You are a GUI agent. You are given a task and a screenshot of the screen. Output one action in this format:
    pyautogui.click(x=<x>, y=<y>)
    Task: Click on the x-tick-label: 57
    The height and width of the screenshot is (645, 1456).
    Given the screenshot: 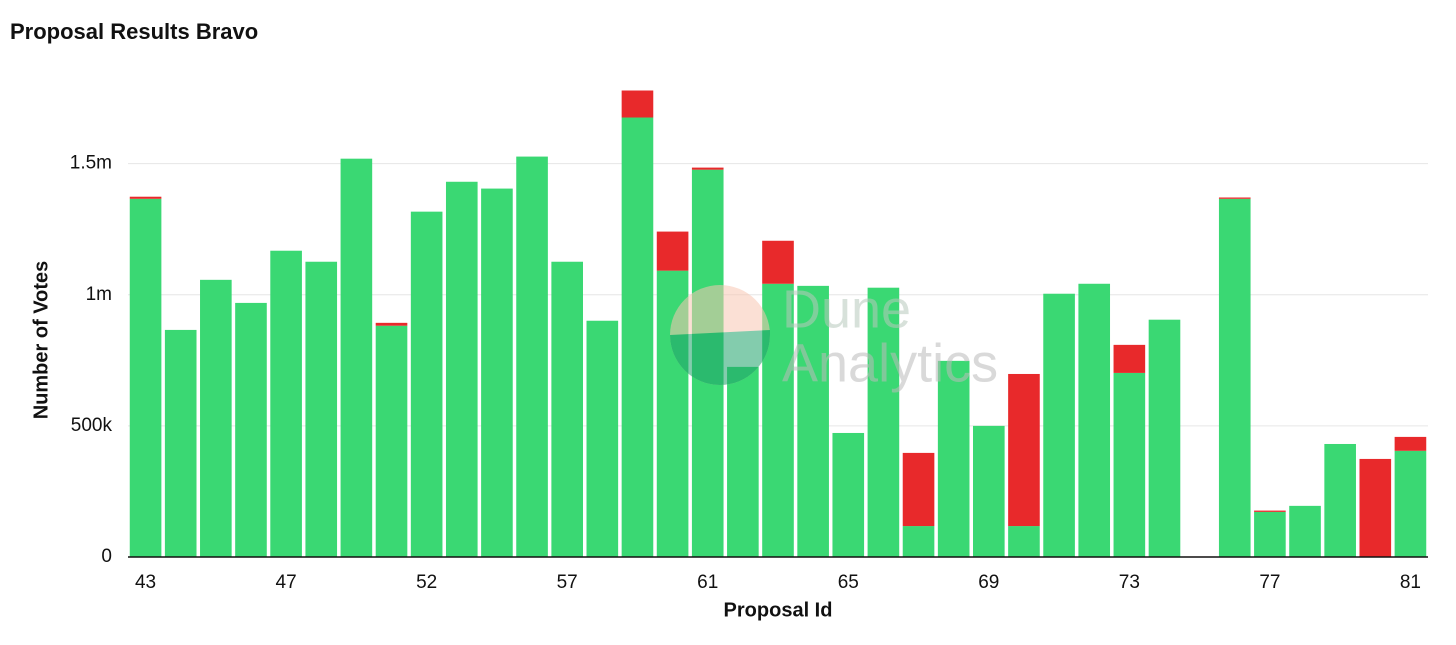 What is the action you would take?
    pyautogui.click(x=567, y=582)
    